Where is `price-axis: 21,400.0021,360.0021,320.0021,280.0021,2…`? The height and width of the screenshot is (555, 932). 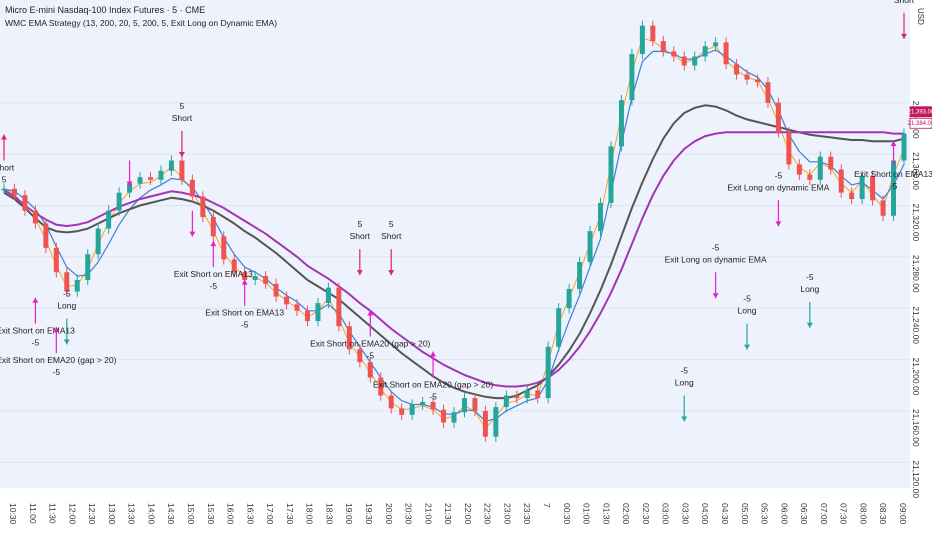
price-axis: 21,400.0021,360.0021,320.0021,280.0021,2… is located at coordinates (920, 300).